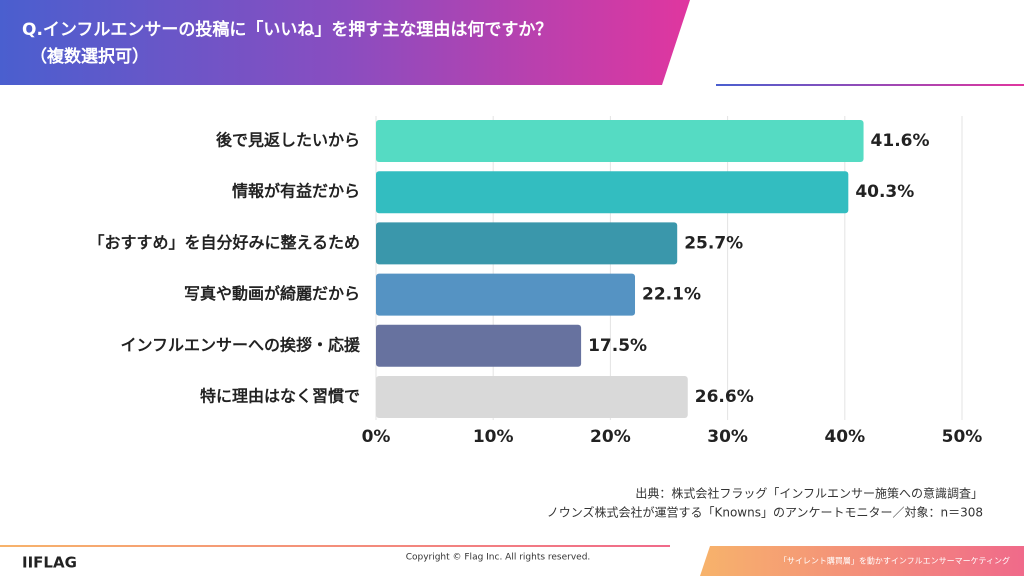 The width and height of the screenshot is (1024, 580). What do you see at coordinates (724, 397) in the screenshot?
I see `value-label: 26.6%` at bounding box center [724, 397].